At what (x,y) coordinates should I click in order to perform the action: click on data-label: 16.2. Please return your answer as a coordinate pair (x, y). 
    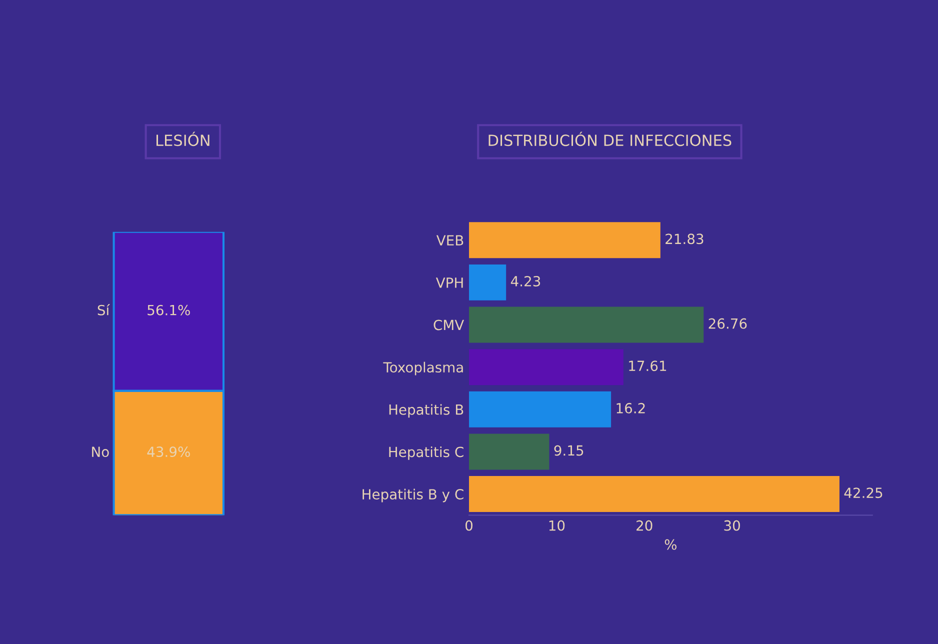
    Looking at the image, I should click on (630, 408).